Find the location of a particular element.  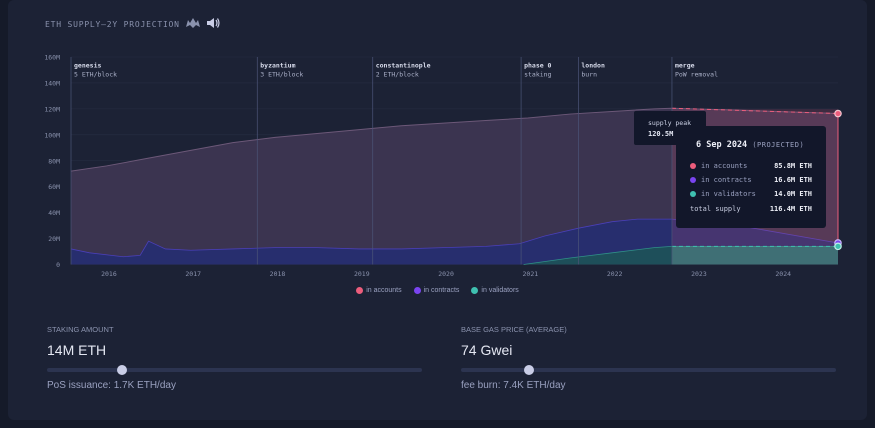

tooltip-row-value: 85.8M ETH is located at coordinates (793, 166).